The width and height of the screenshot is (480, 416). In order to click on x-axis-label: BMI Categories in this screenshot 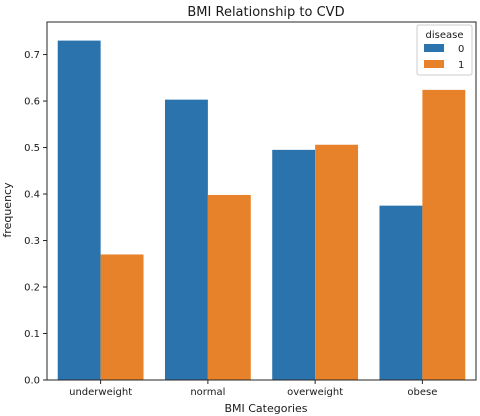, I will do `click(265, 408)`.